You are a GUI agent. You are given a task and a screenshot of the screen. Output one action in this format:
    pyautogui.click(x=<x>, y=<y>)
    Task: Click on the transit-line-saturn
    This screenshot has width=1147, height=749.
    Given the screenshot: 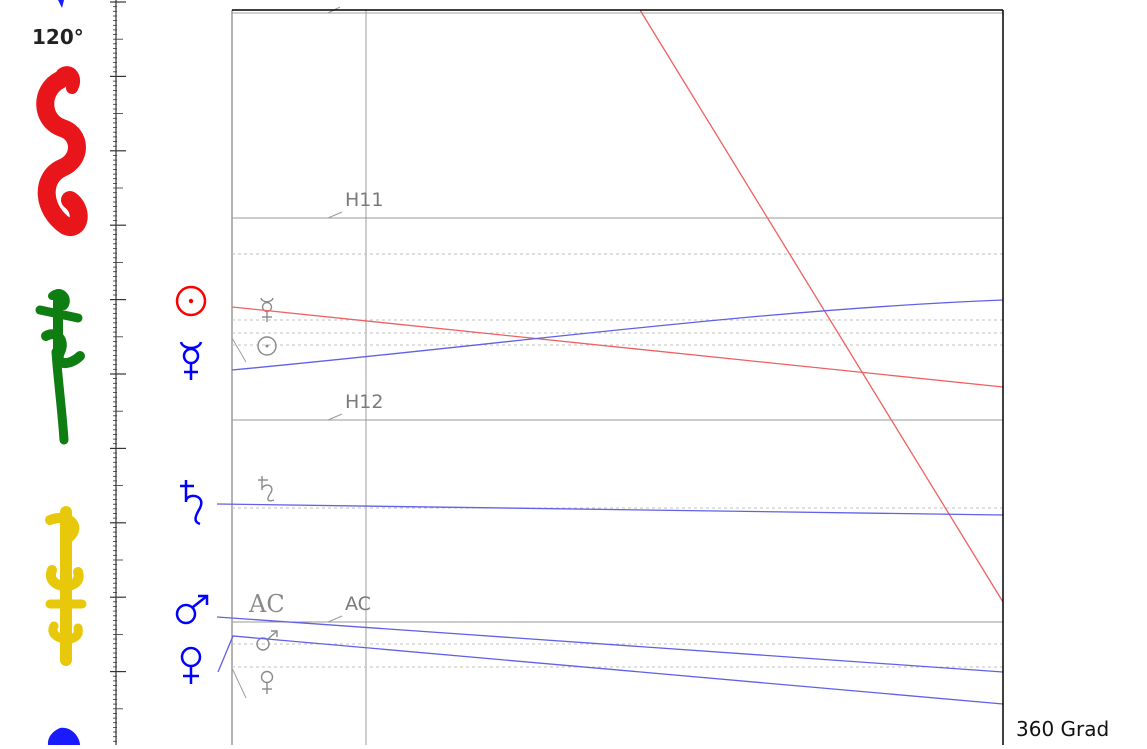 What is the action you would take?
    pyautogui.click(x=610, y=509)
    